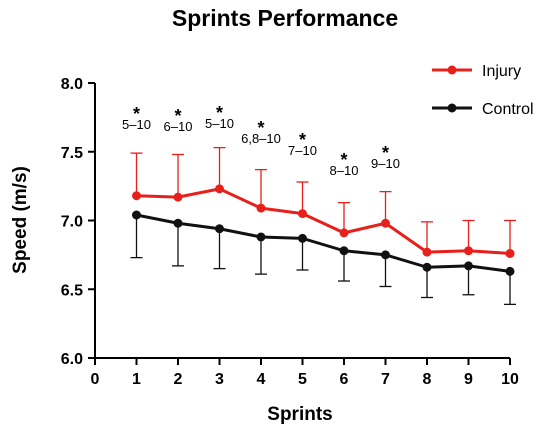 This screenshot has height=439, width=550. I want to click on x-tick-label: 5, so click(302, 379).